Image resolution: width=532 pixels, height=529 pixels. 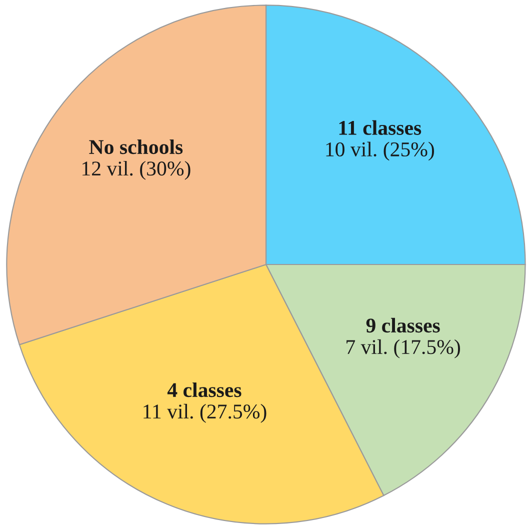 What do you see at coordinates (136, 170) in the screenshot?
I see `data-label: 12 vil. (30%)` at bounding box center [136, 170].